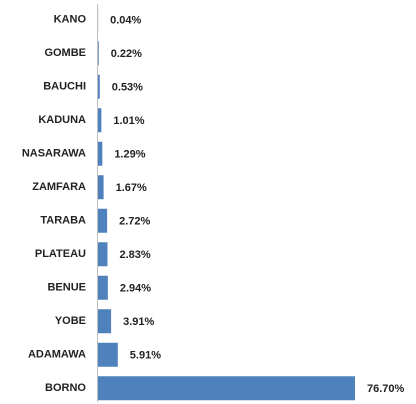 The height and width of the screenshot is (404, 416). Describe the element at coordinates (128, 121) in the screenshot. I see `value-label: 1.01%` at that location.